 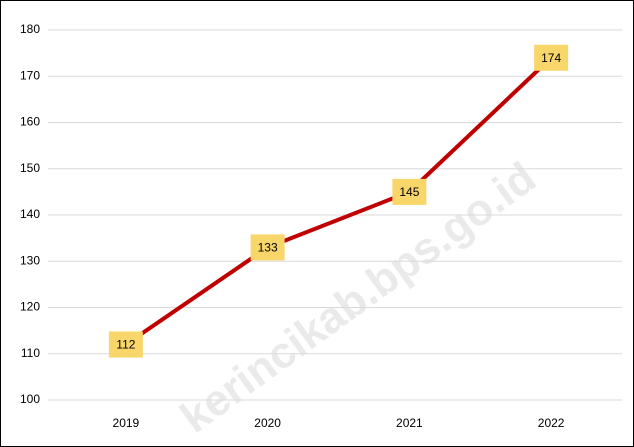 What do you see at coordinates (30, 353) in the screenshot?
I see `y-tick-label: 110` at bounding box center [30, 353].